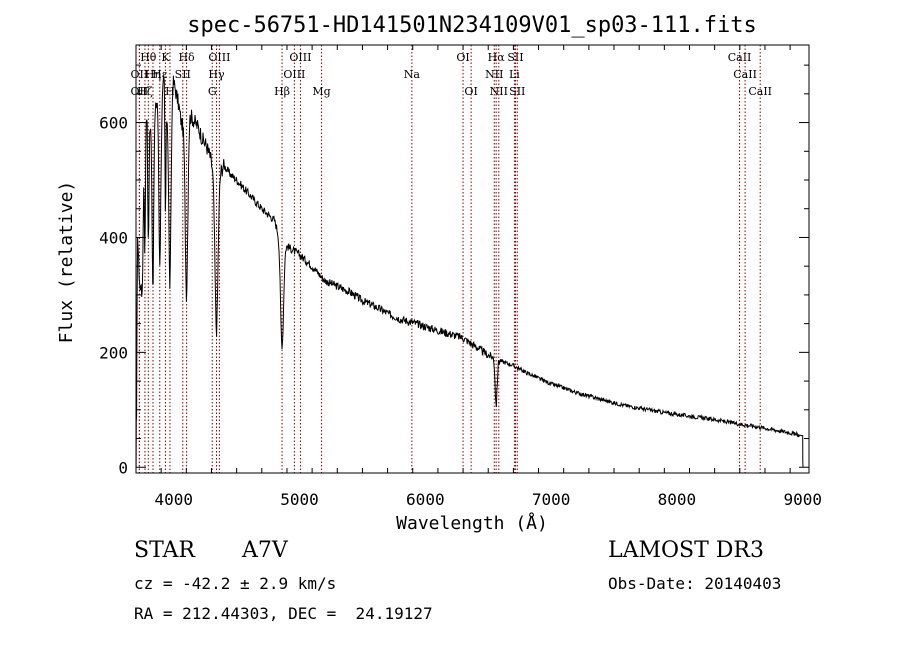 Image resolution: width=900 pixels, height=649 pixels. I want to click on x-tick-label: 8000, so click(677, 499).